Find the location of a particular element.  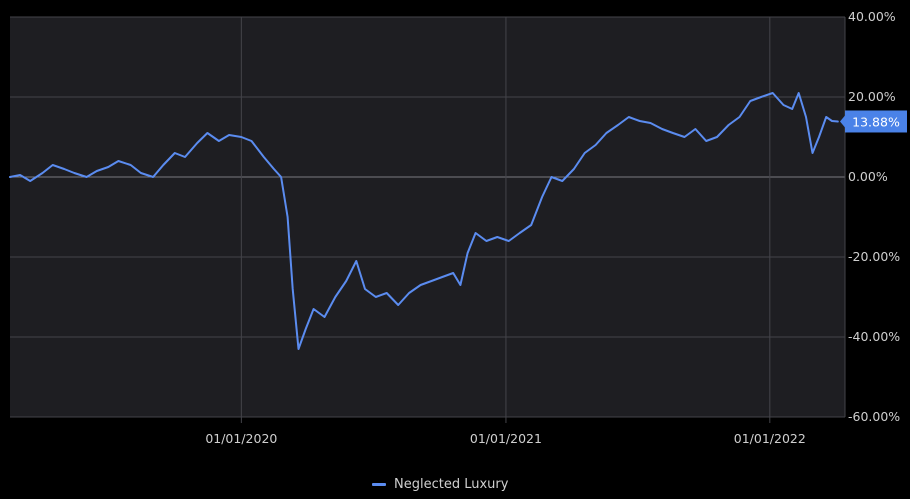

x-tick-label: 01/01/2021 is located at coordinates (506, 438).